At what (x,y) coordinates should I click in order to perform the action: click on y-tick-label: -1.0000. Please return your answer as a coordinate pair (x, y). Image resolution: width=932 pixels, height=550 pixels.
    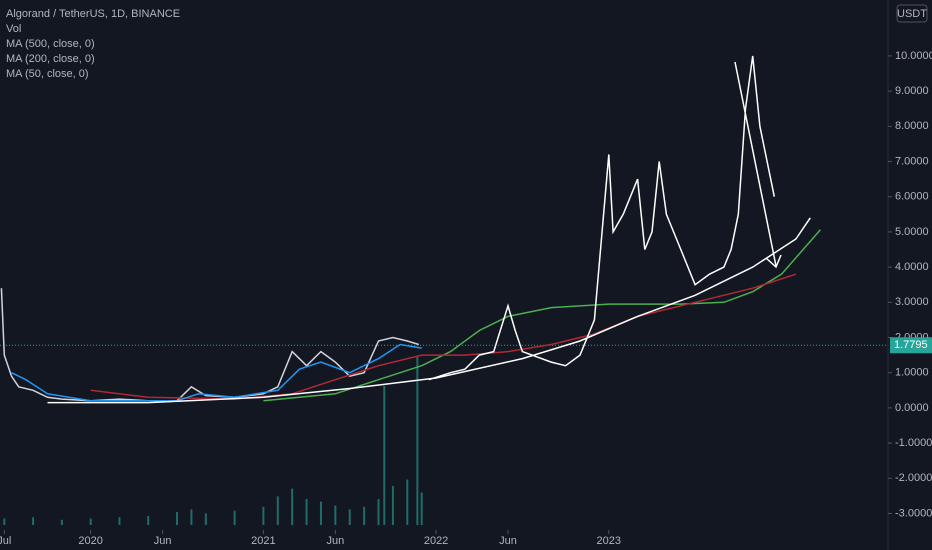
    Looking at the image, I should click on (913, 443).